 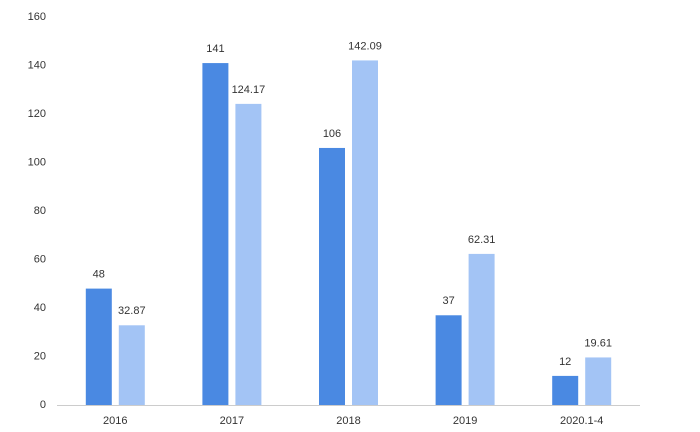 What do you see at coordinates (37, 162) in the screenshot?
I see `y-tick-label: 100` at bounding box center [37, 162].